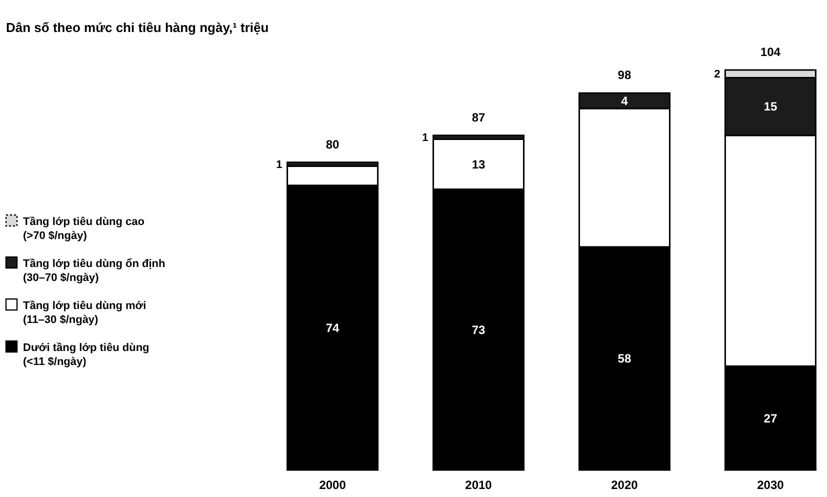  I want to click on legend-label: Tầng lớp tiêu dùng mới (11–30 $/ngày), so click(84, 313).